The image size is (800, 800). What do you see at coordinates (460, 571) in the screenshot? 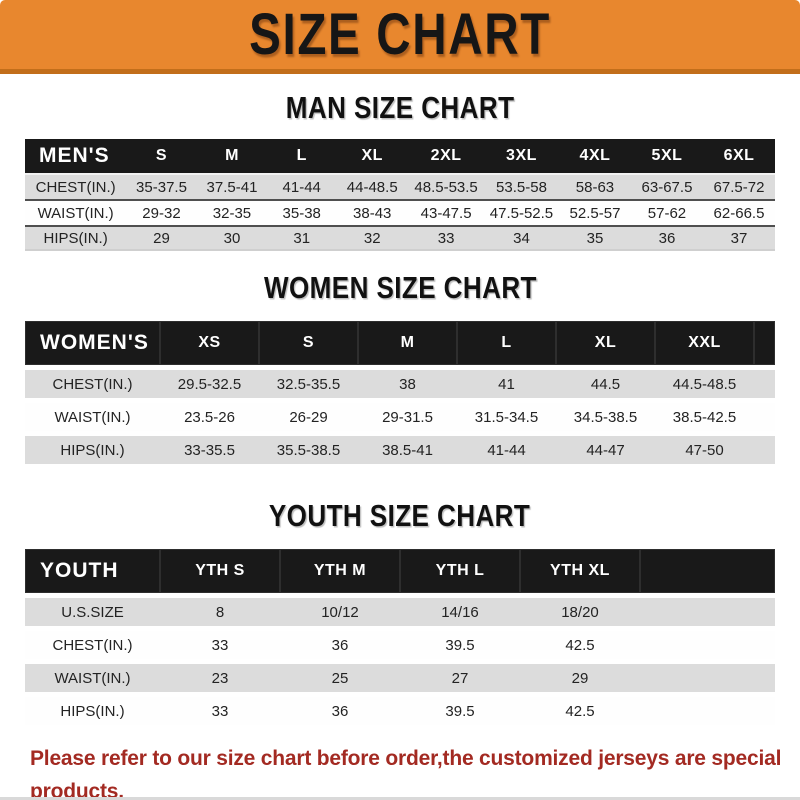
I see `size-header-cell: YTH L` at bounding box center [460, 571].